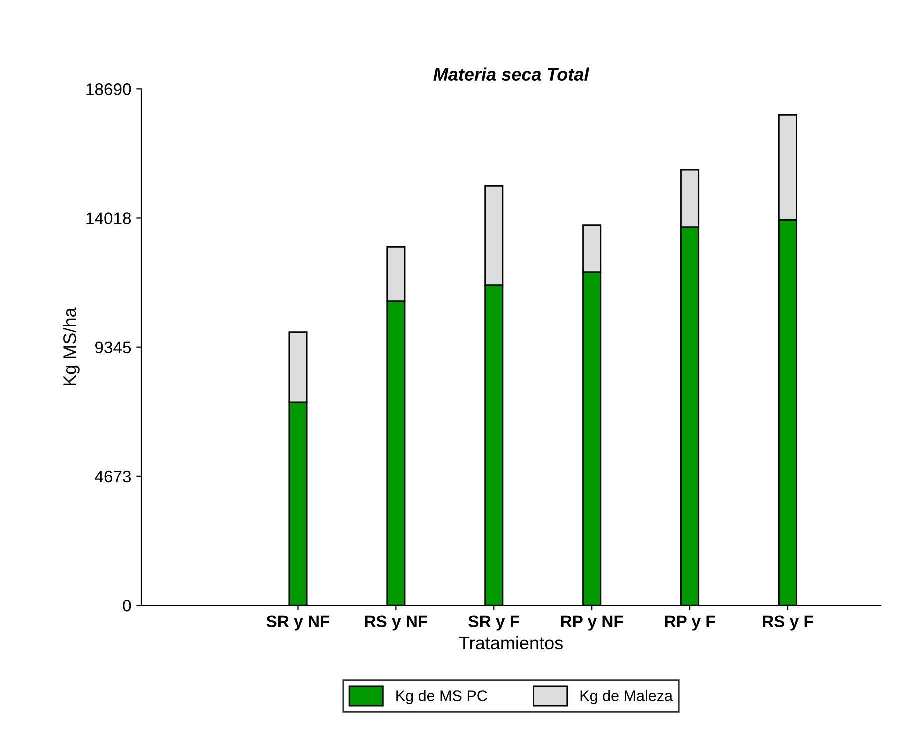  Describe the element at coordinates (113, 476) in the screenshot. I see `y-tick-label: 4673` at that location.